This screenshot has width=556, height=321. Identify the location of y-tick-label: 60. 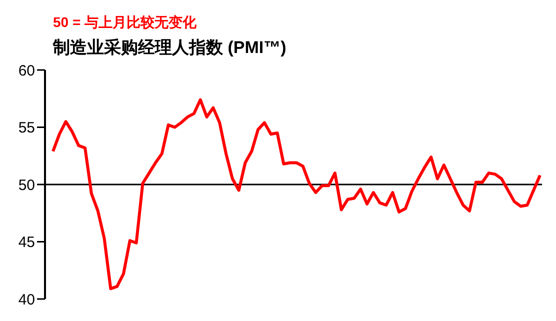
(26, 71).